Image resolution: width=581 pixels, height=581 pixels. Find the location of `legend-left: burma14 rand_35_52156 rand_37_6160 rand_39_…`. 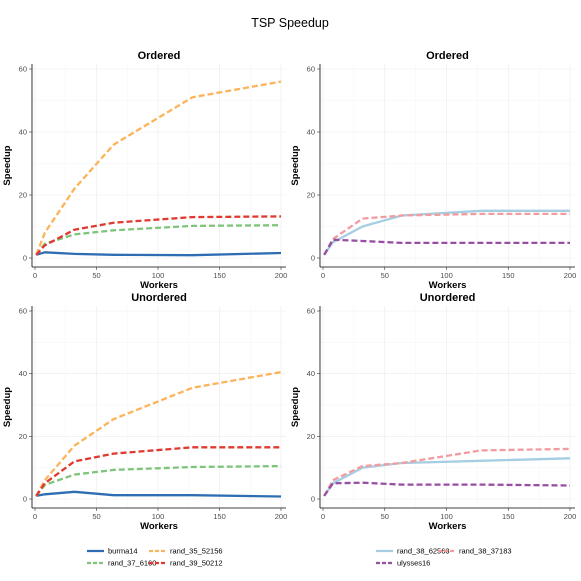

legend-left: burma14 rand_35_52156 rand_37_6160 rand_39_… is located at coordinates (155, 557).